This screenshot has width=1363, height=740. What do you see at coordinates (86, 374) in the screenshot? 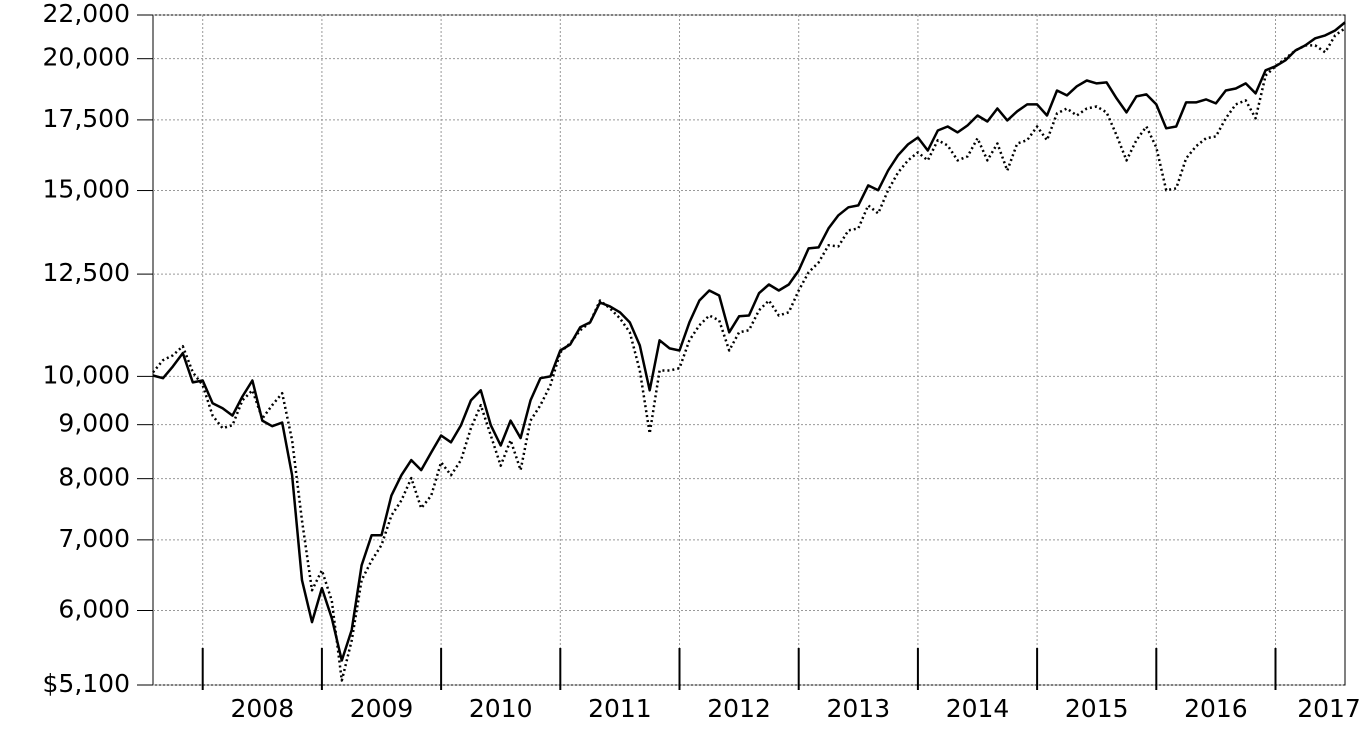
I see `y-tick-label: 10,000` at bounding box center [86, 374].